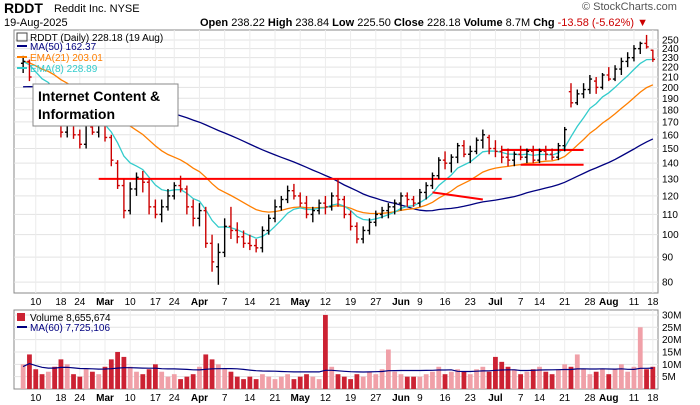 The height and width of the screenshot is (405, 700). Describe the element at coordinates (214, 23) in the screenshot. I see `open-label: Open` at that location.